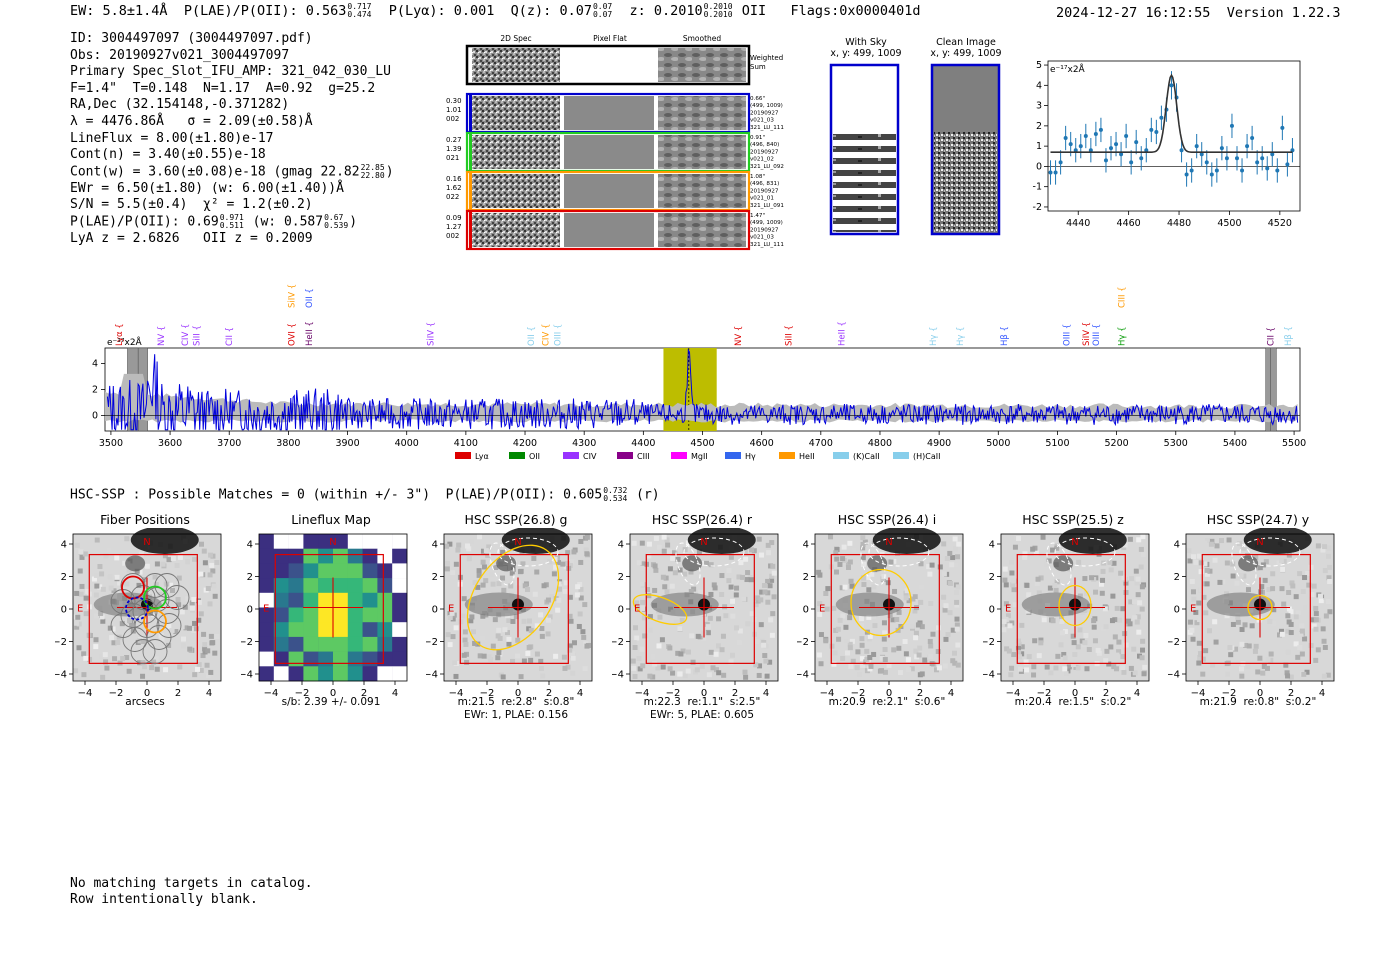 The image size is (1400, 953). Describe the element at coordinates (1260, 607) in the screenshot. I see `hsc-aperture-ellipse` at that location.